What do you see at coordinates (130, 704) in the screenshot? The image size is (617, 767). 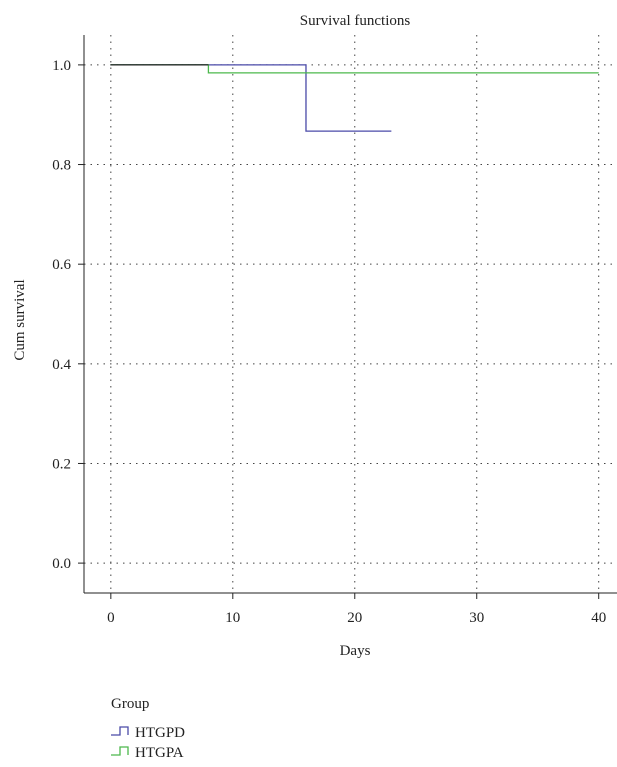 I see `legend-title: Group` at bounding box center [130, 704].